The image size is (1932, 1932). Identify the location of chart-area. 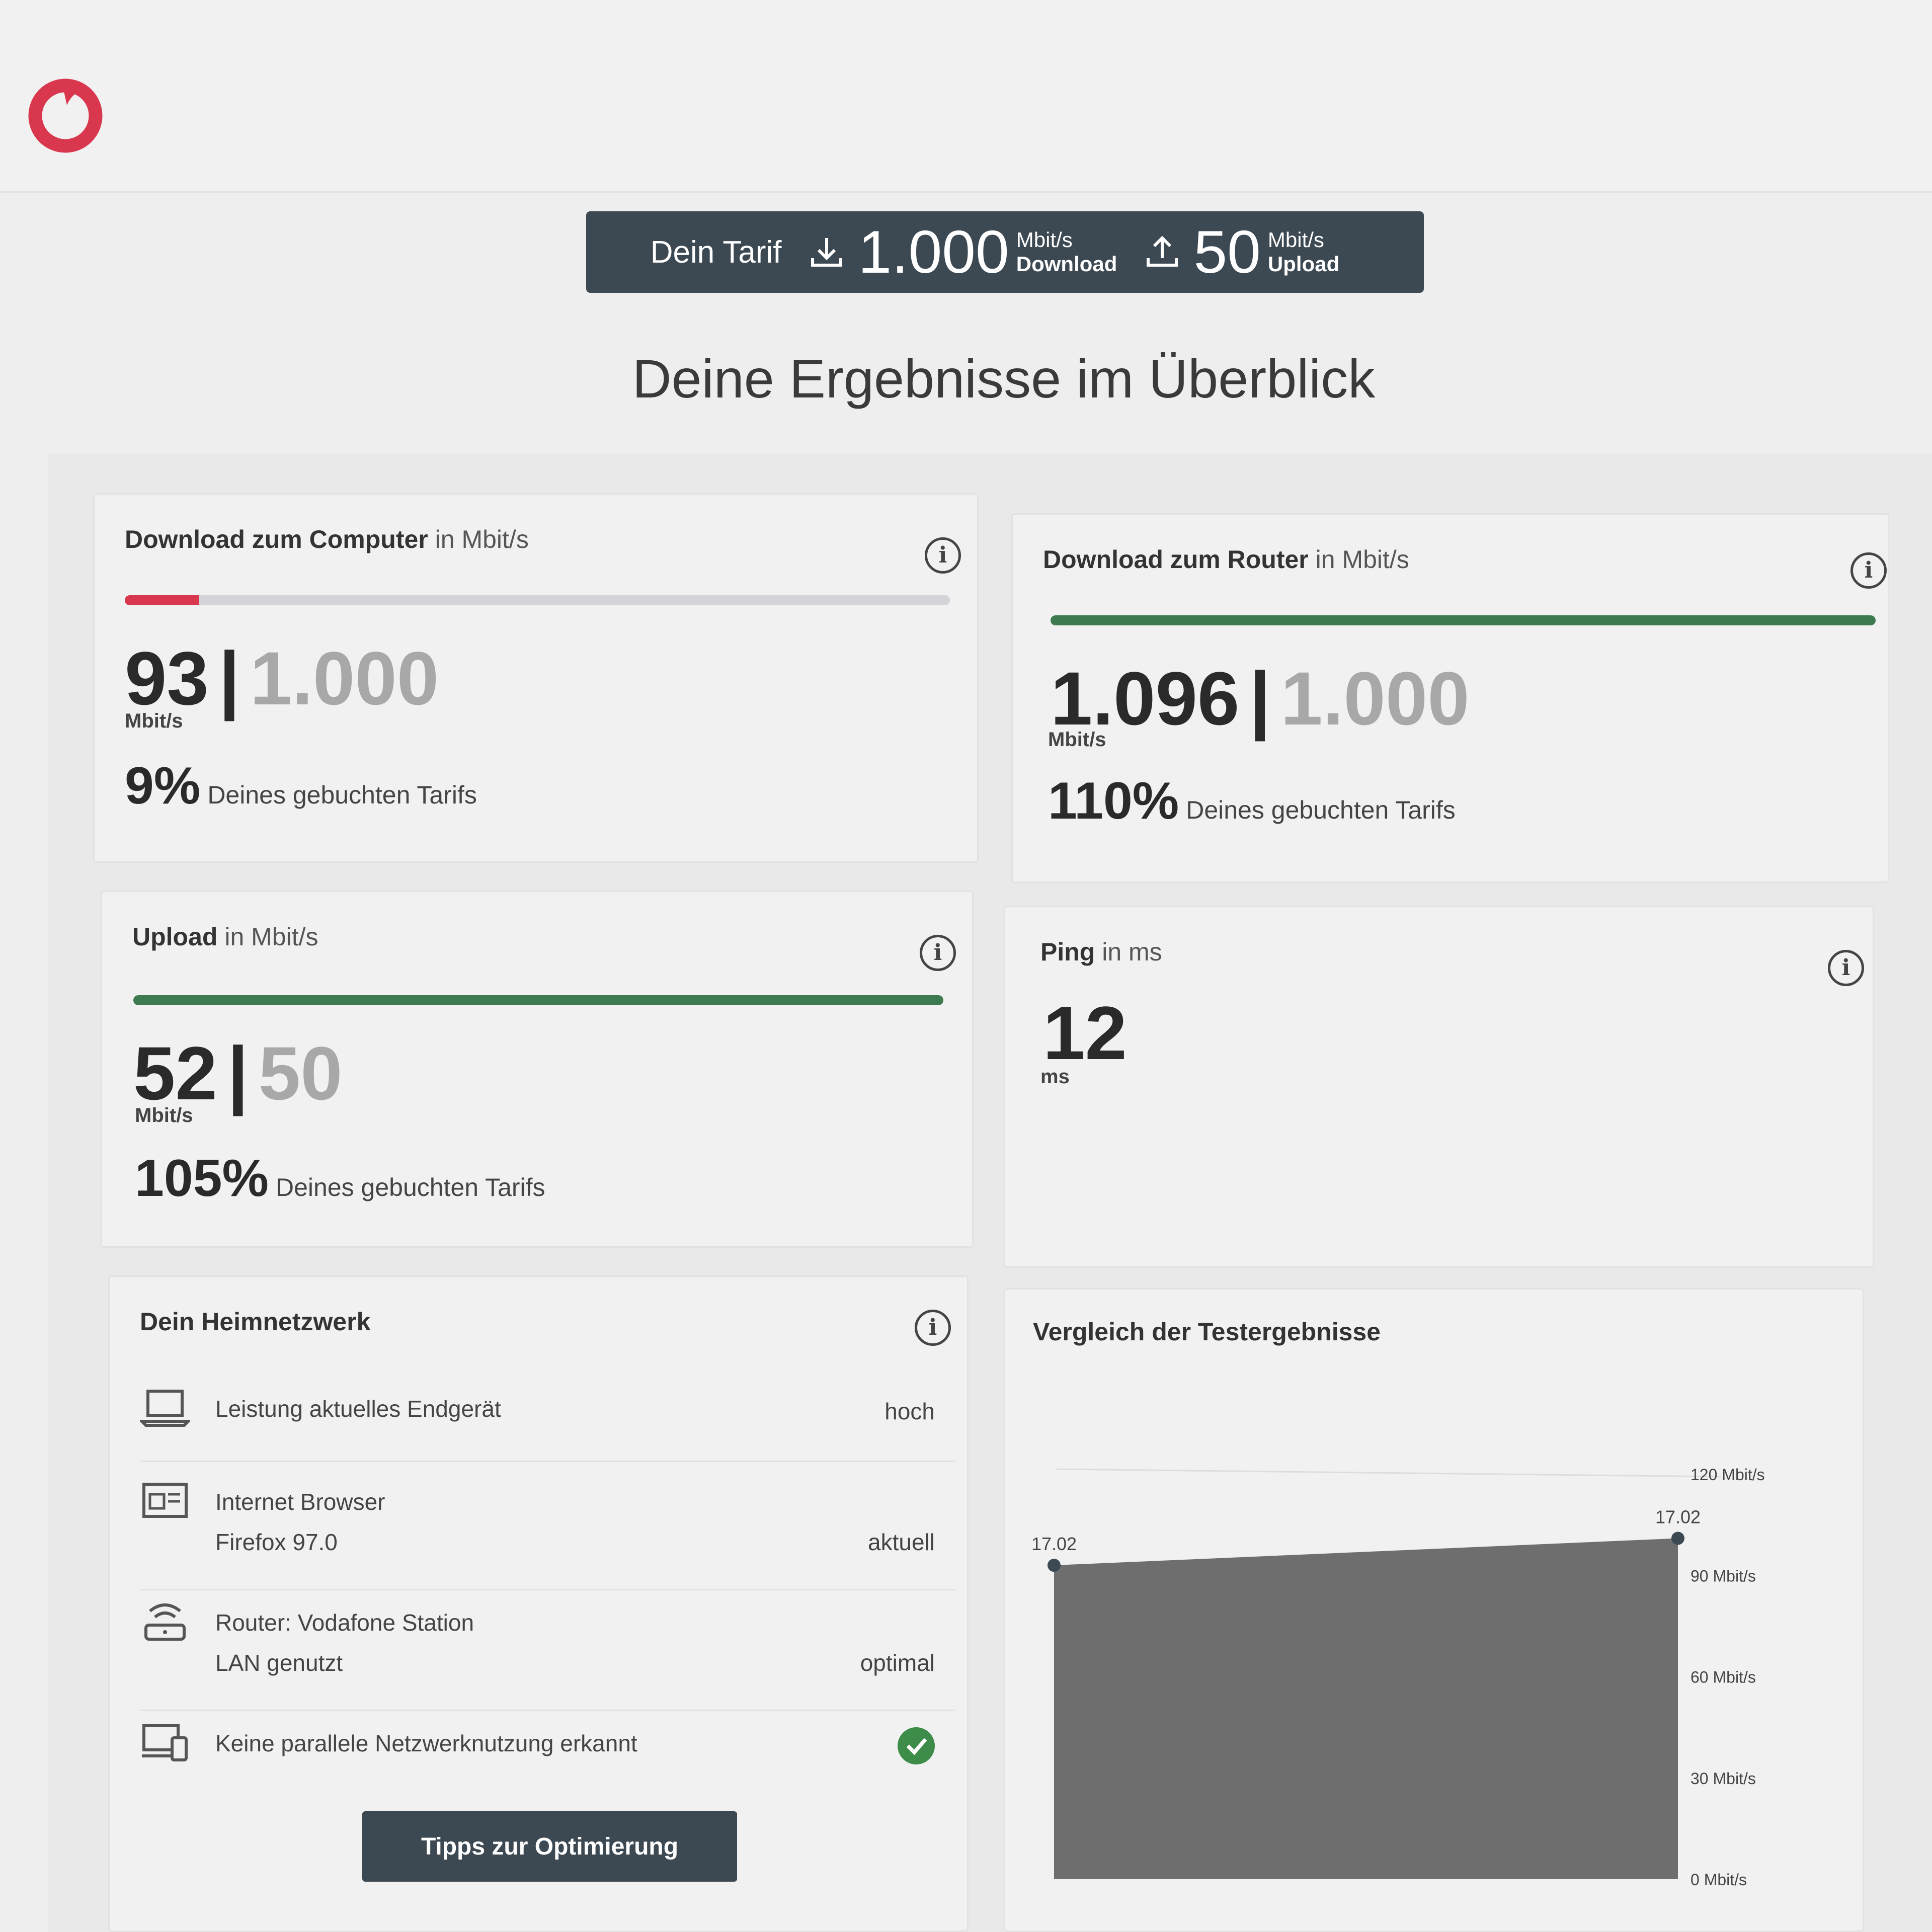
(1366, 1709).